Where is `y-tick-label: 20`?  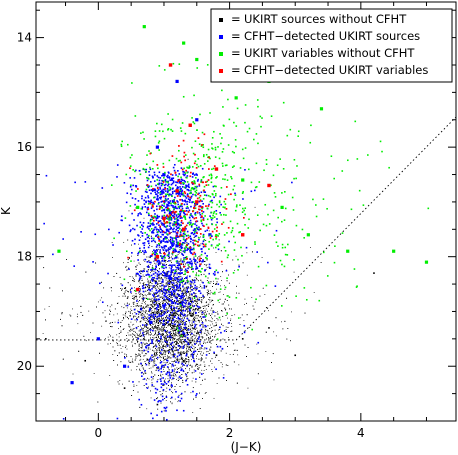
y-tick-label: 20 is located at coordinates (24, 366).